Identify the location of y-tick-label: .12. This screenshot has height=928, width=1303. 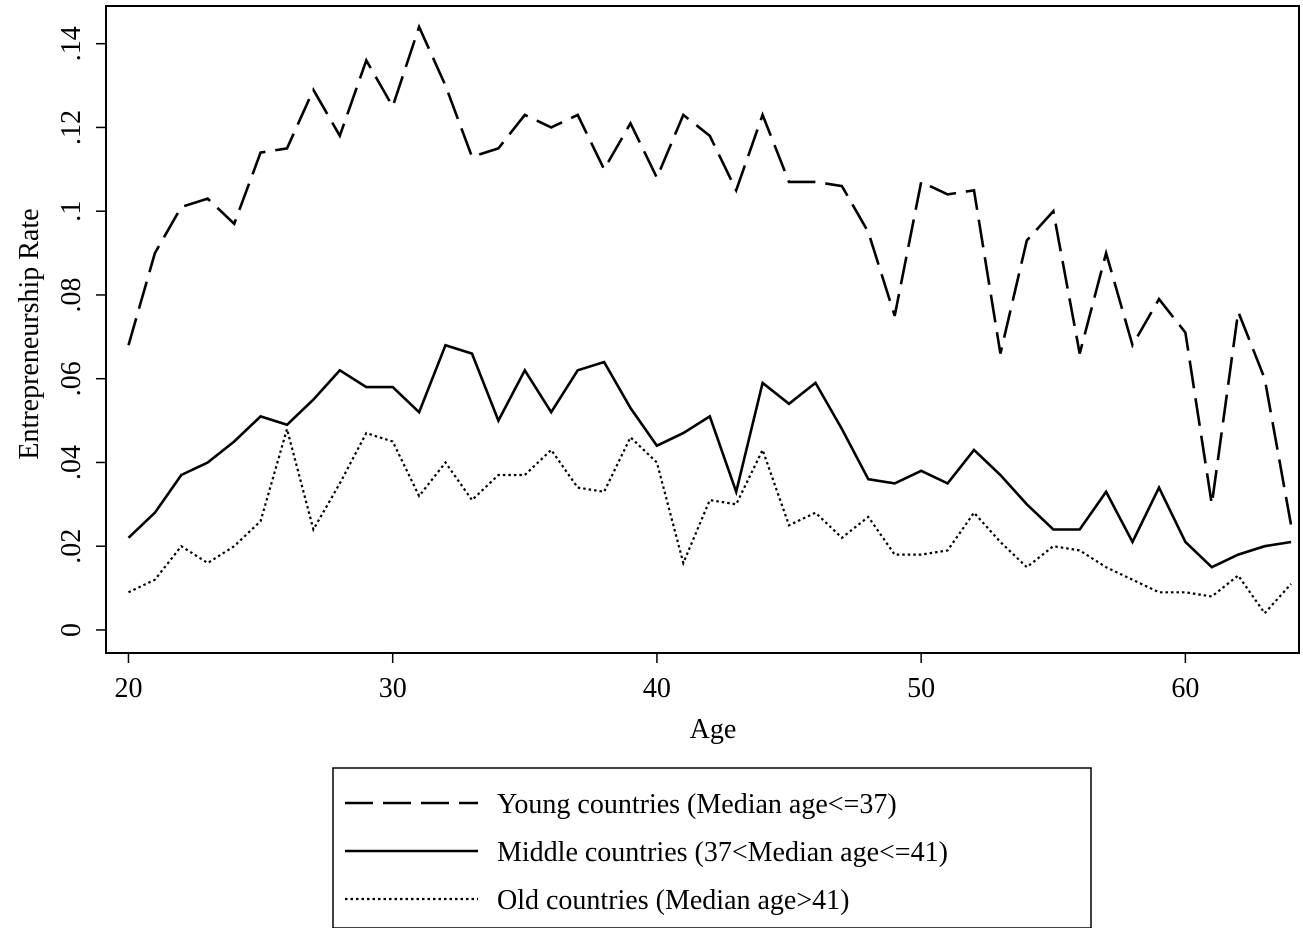
(71, 127).